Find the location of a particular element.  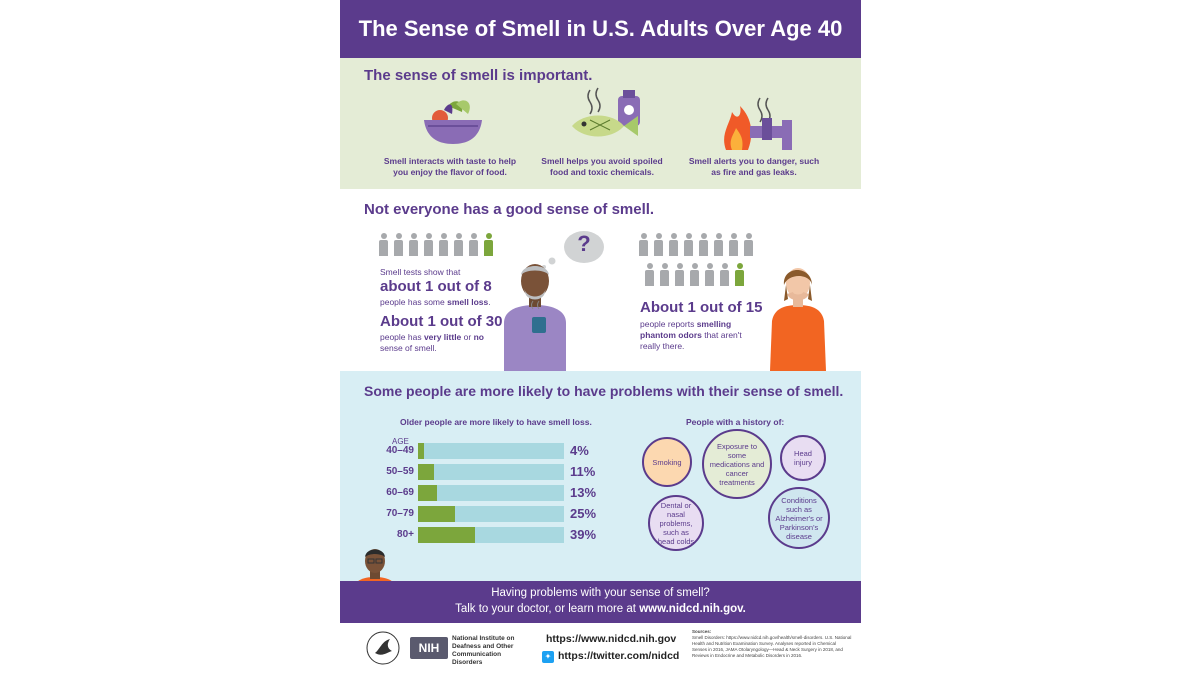

bar-value-label: 25% is located at coordinates (583, 513).